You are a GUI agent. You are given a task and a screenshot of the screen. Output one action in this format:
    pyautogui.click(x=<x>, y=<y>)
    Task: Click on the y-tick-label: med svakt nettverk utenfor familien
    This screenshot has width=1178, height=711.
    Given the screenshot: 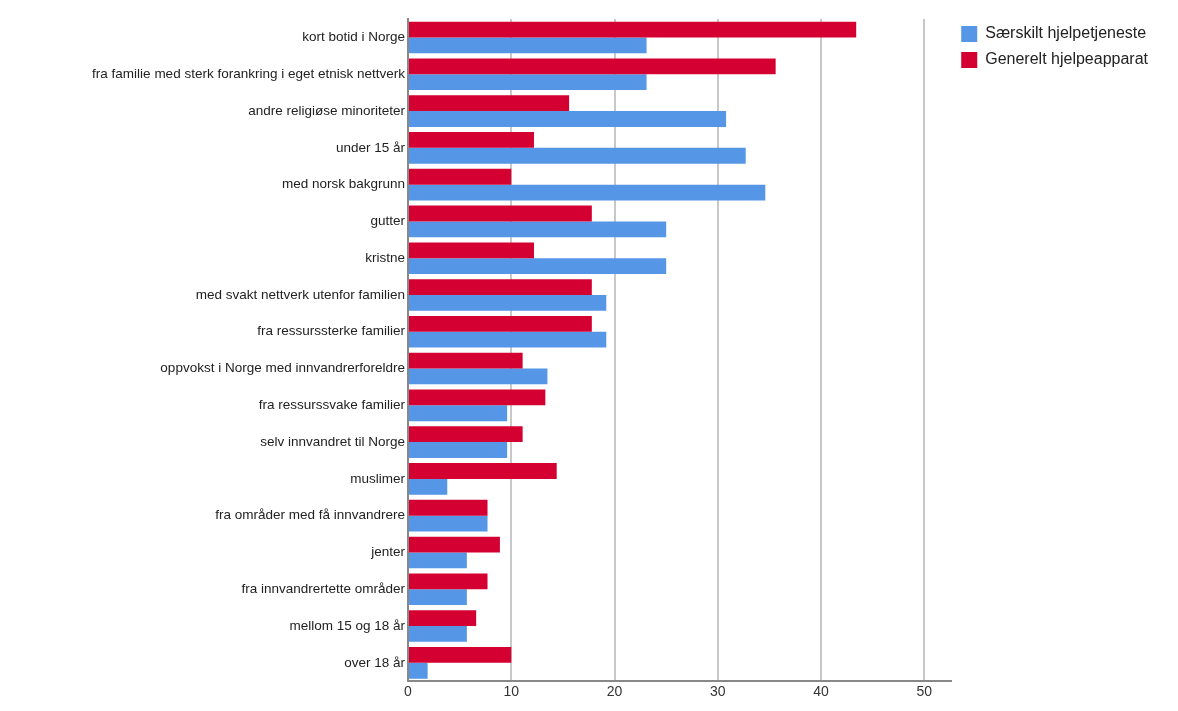 What is the action you would take?
    pyautogui.click(x=300, y=294)
    